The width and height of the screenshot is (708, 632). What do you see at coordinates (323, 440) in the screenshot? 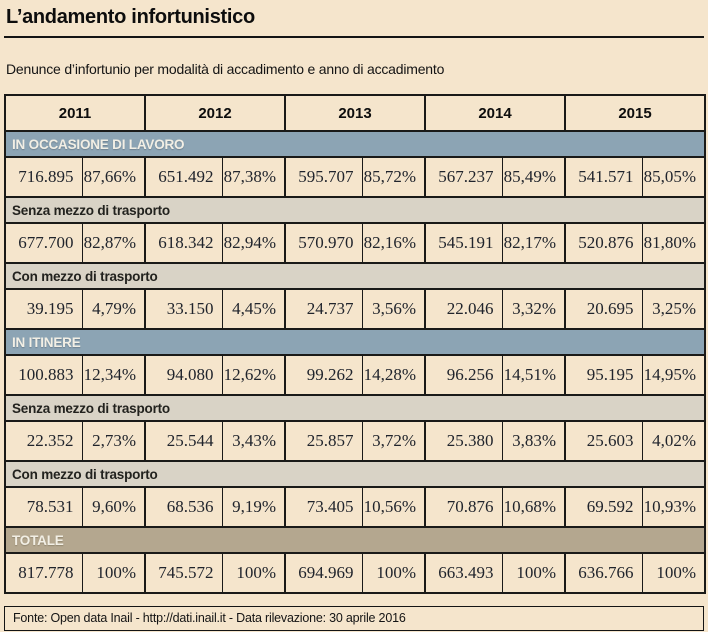
I see `count-cell: 25.857` at bounding box center [323, 440].